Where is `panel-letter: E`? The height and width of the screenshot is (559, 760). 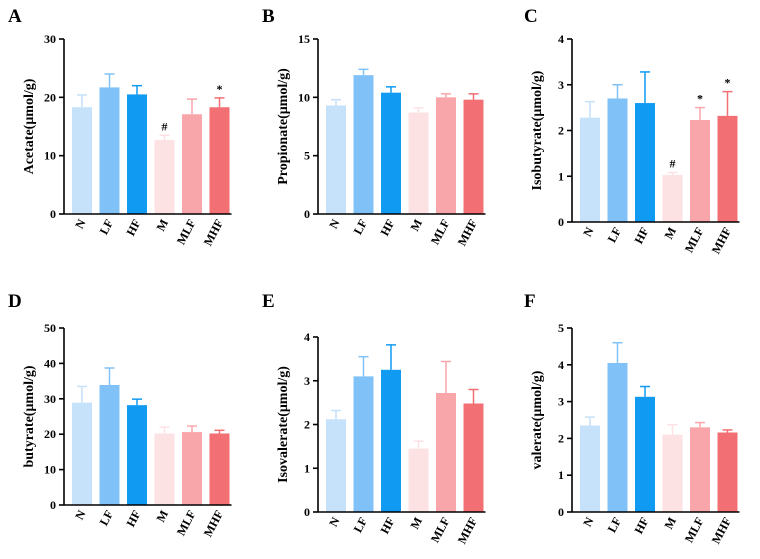
panel-letter: E is located at coordinates (268, 301).